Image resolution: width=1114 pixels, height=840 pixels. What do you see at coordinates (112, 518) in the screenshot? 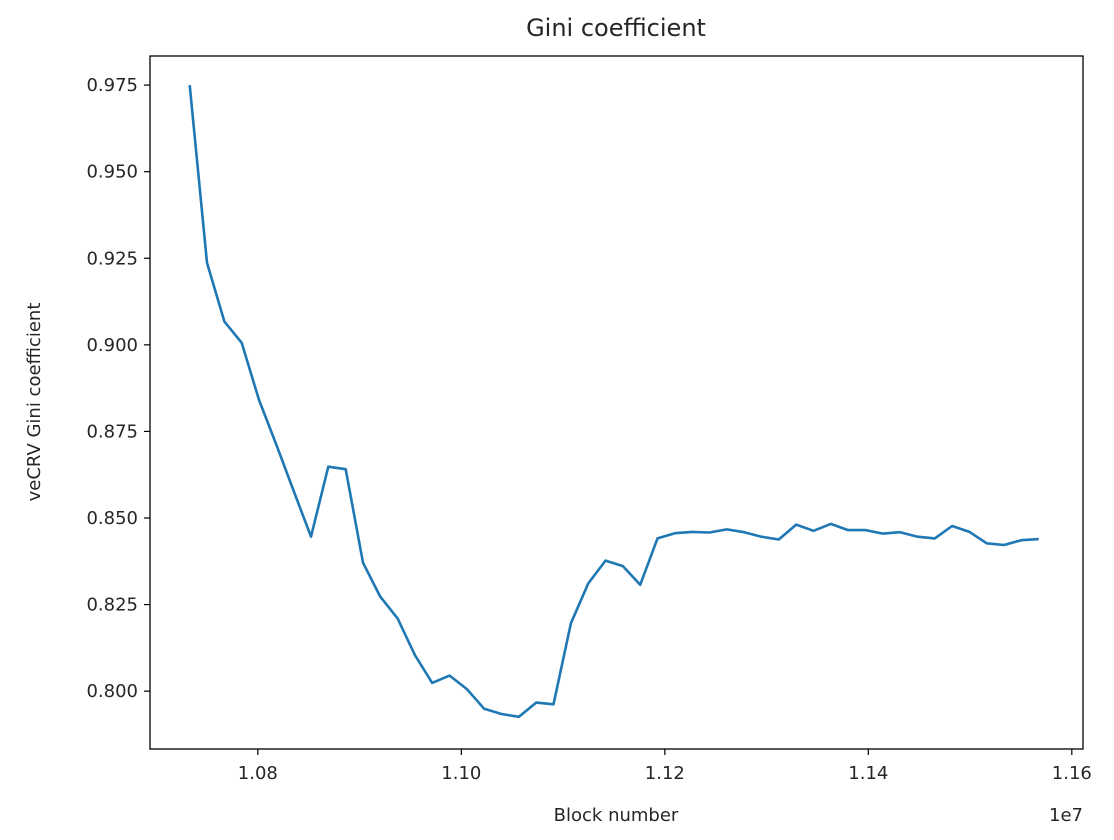
I see `y-tick-label: 0.850` at bounding box center [112, 518].